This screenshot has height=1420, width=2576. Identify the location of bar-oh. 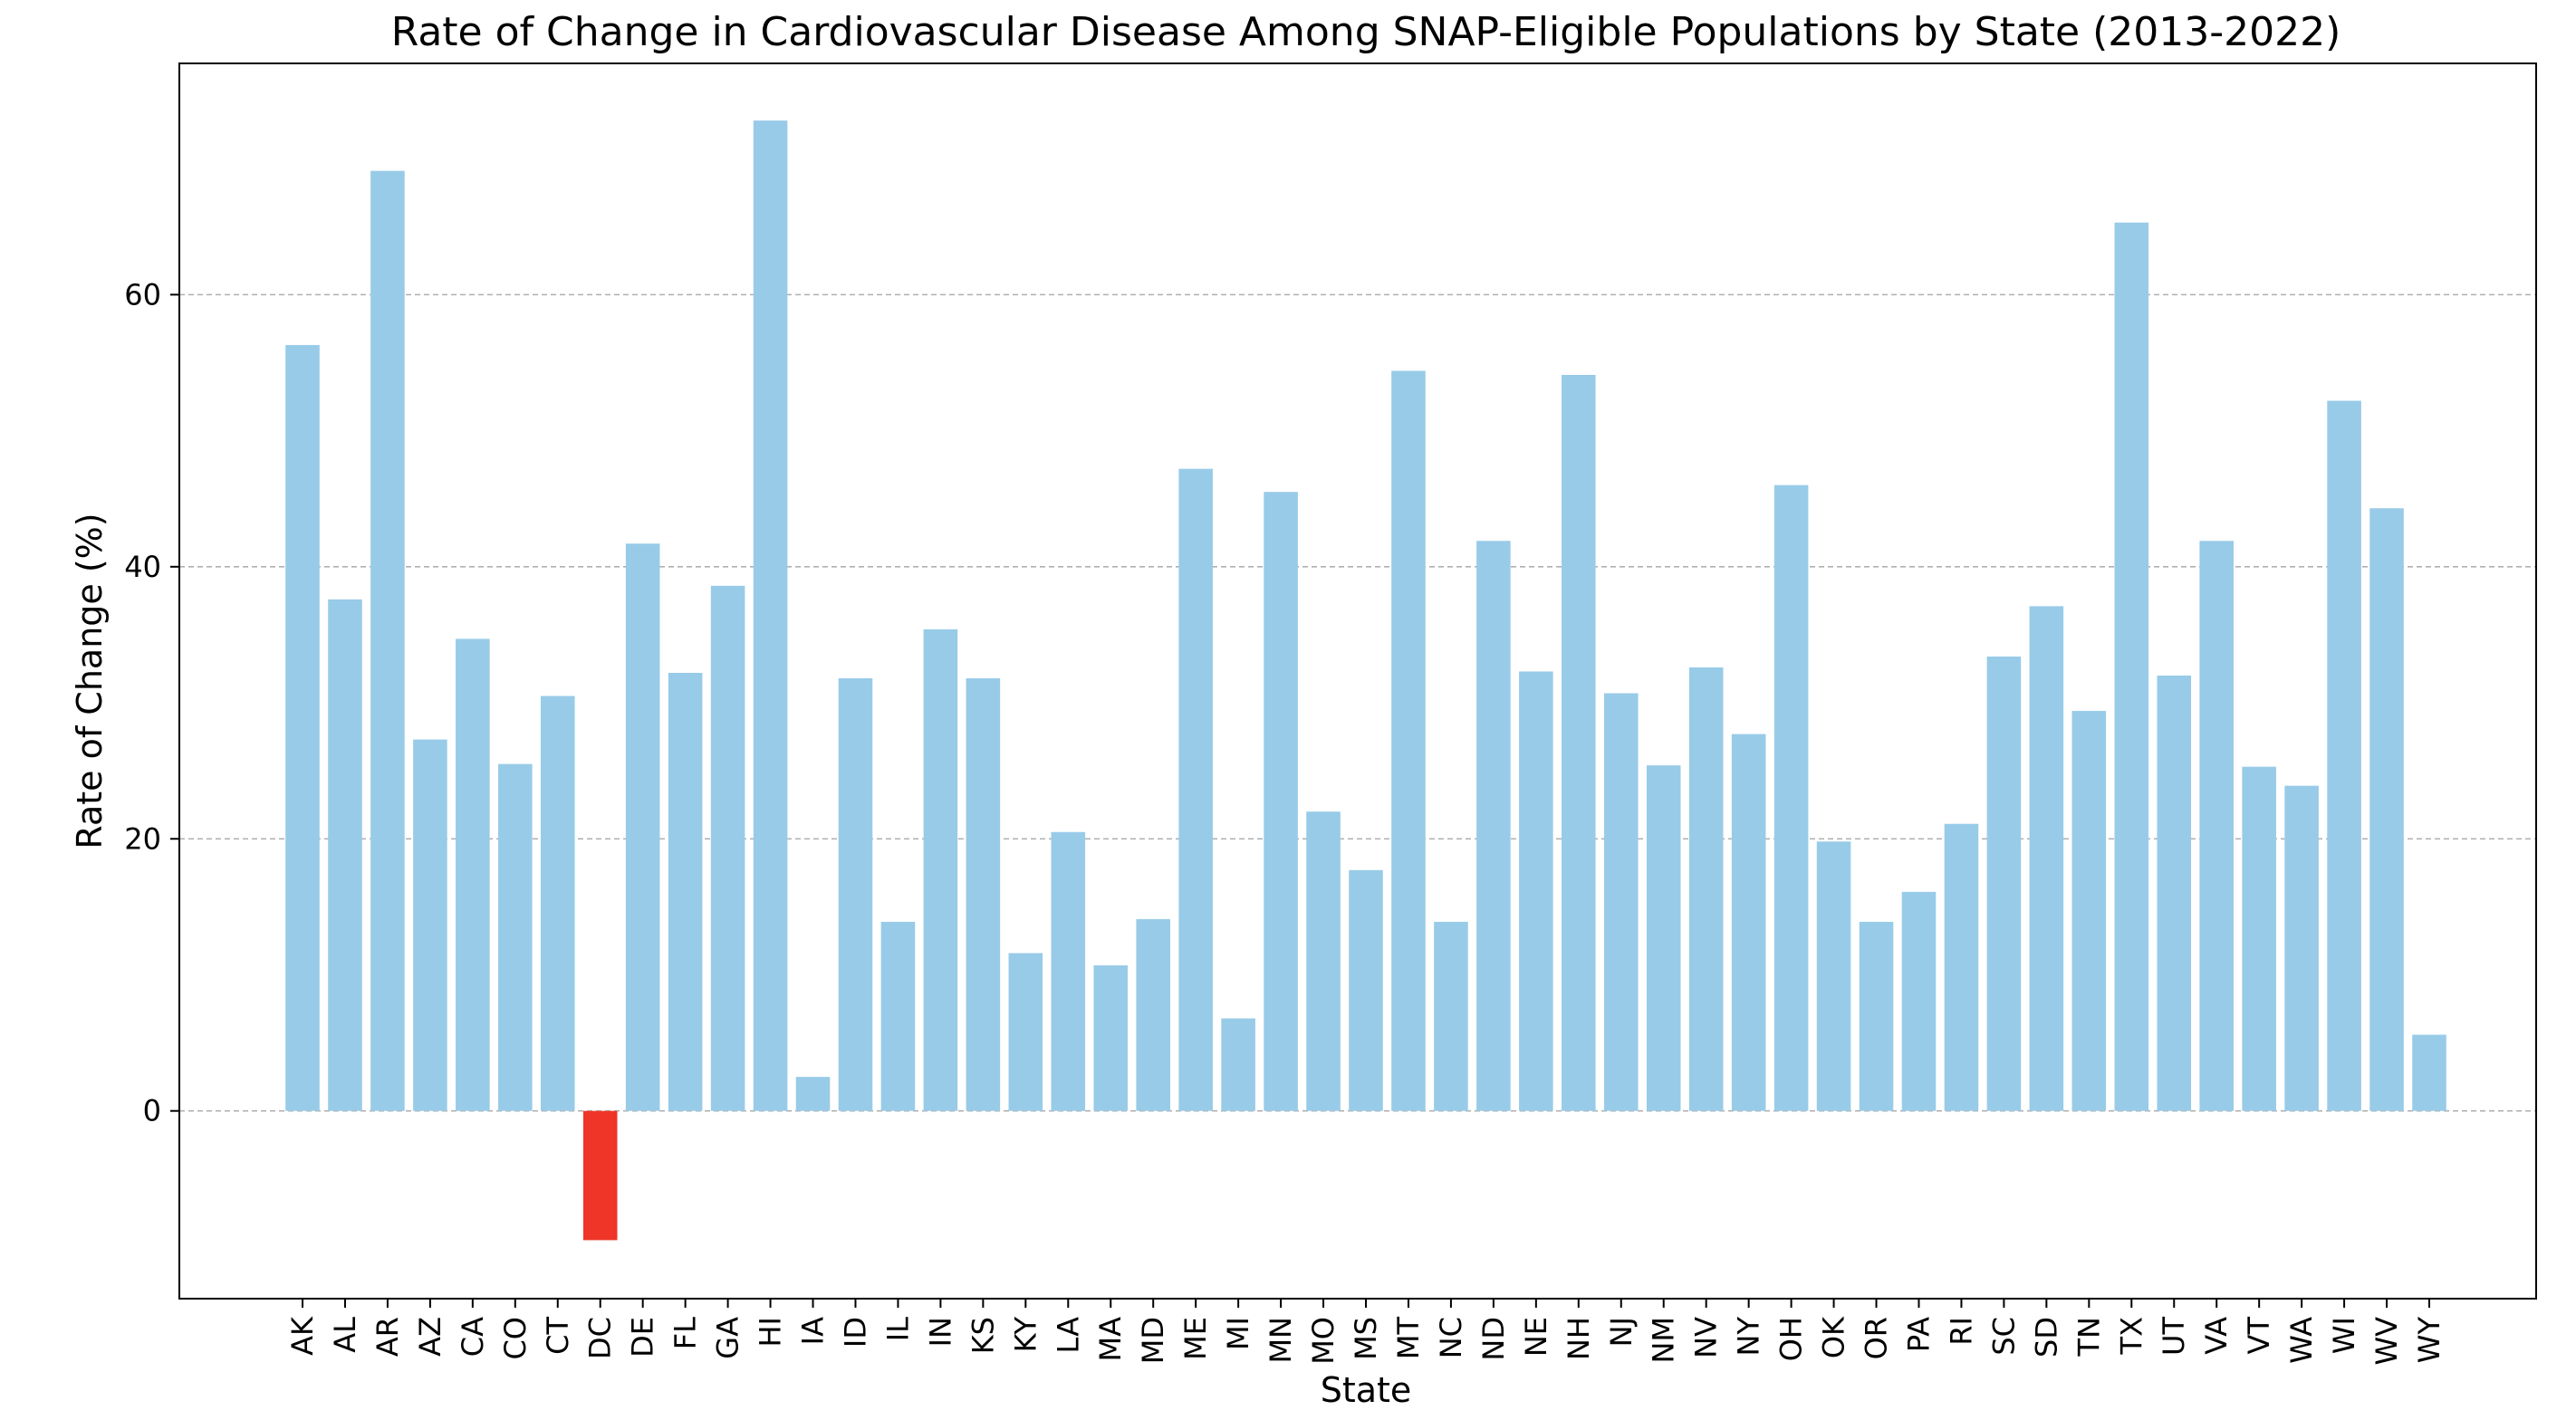
(1791, 798).